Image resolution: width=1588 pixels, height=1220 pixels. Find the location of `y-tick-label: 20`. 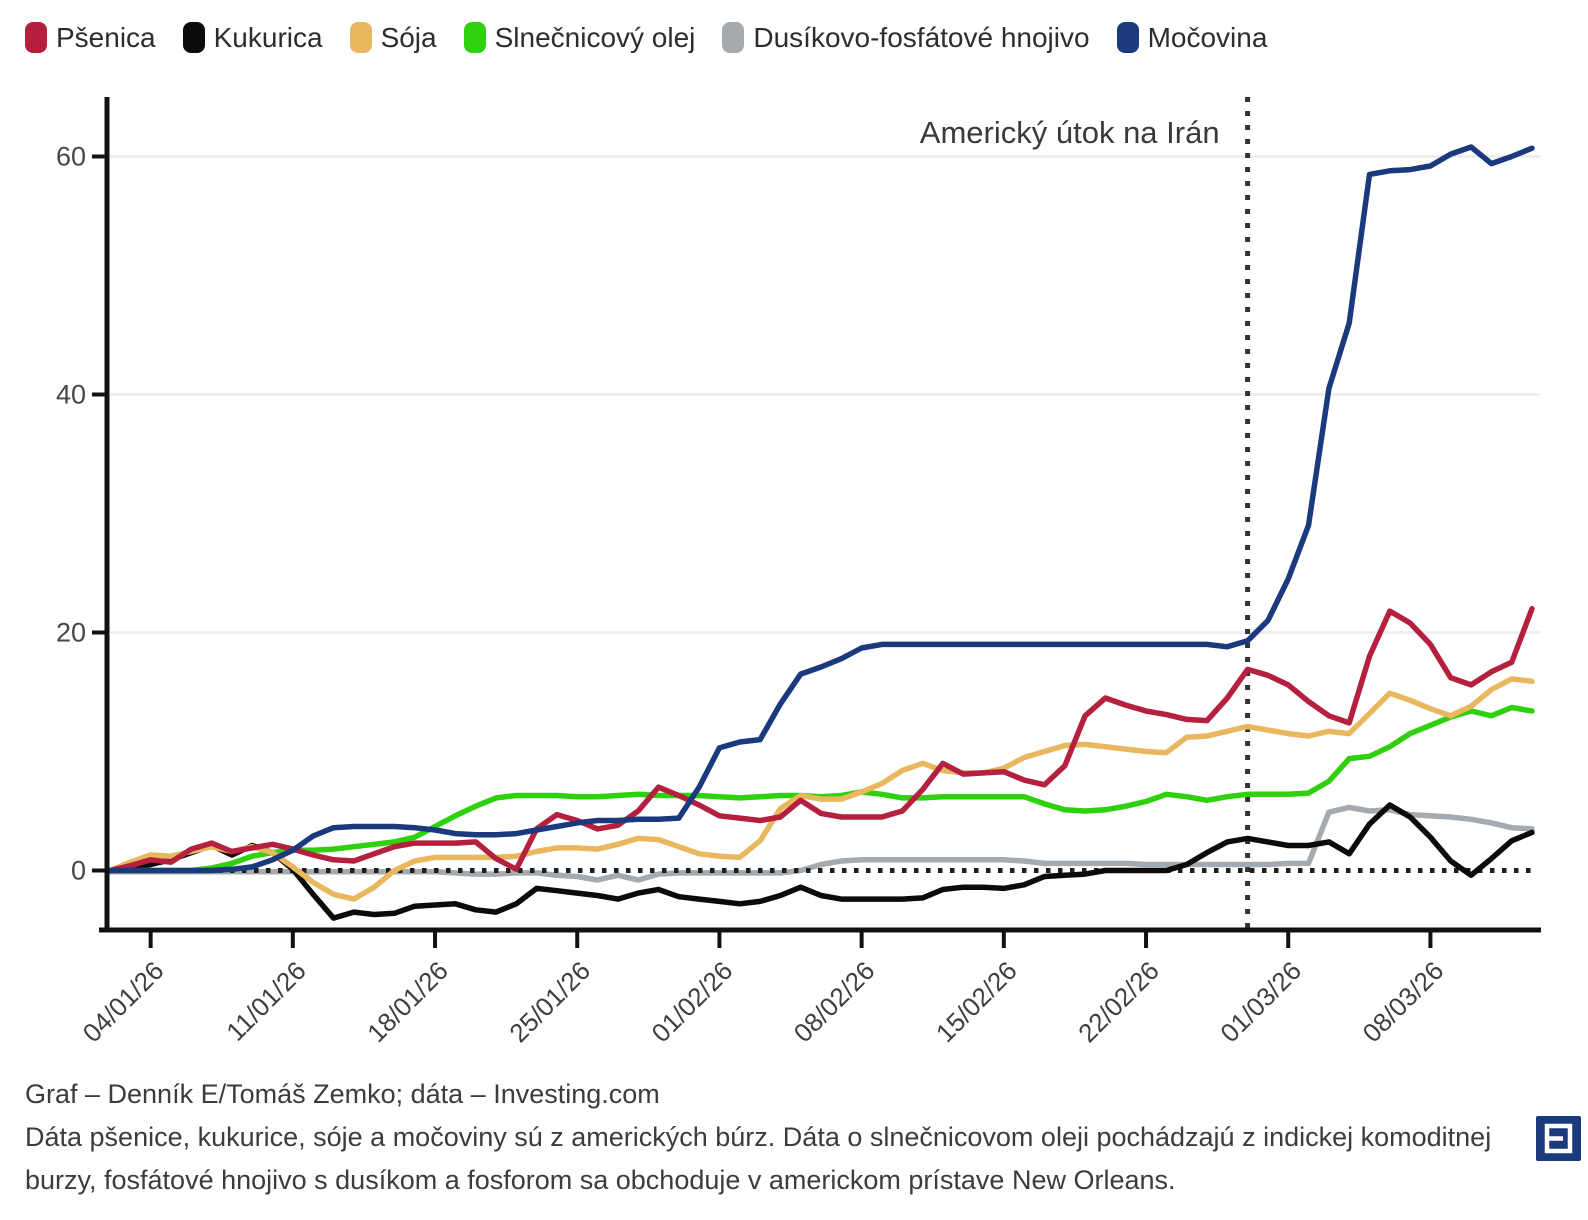

y-tick-label: 20 is located at coordinates (71, 633).